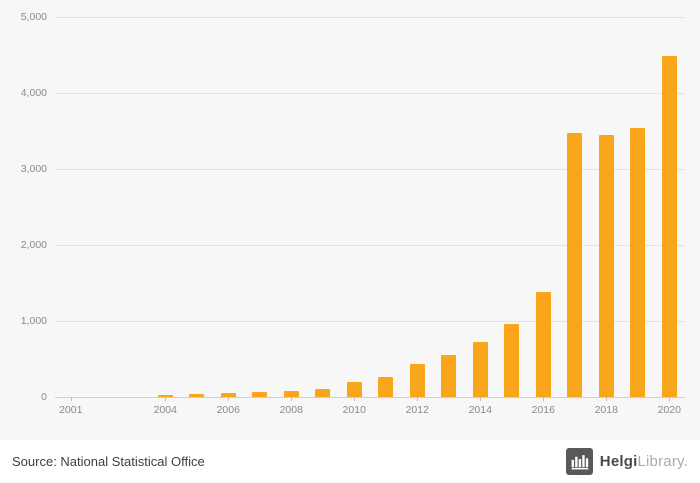 The height and width of the screenshot is (483, 700). I want to click on x-axis-label-2010: 2010, so click(354, 410).